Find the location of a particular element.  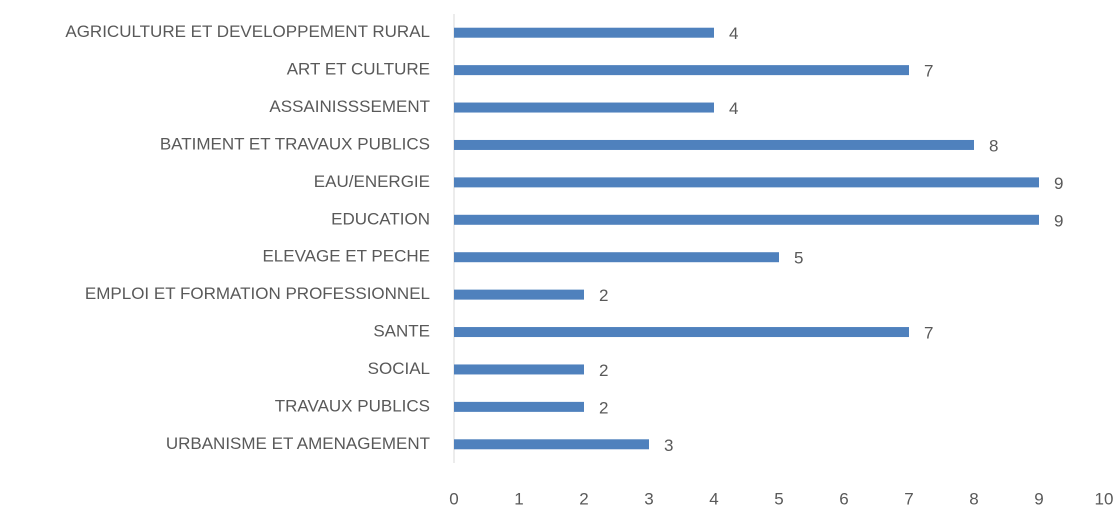

x-tick-label: 2 is located at coordinates (583, 498).